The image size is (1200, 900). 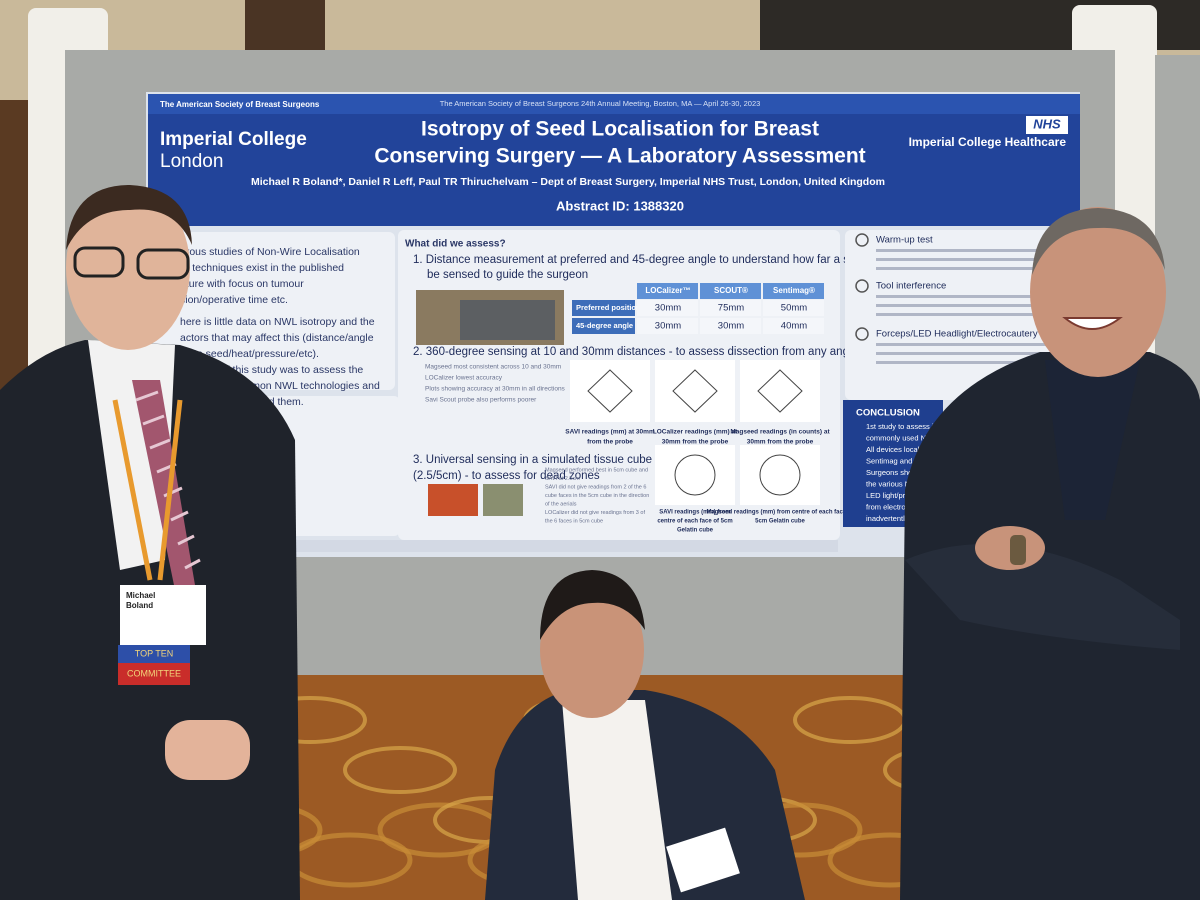 What do you see at coordinates (620, 129) in the screenshot?
I see `poster-title: Isotropy of Seed Localisation for Breast` at bounding box center [620, 129].